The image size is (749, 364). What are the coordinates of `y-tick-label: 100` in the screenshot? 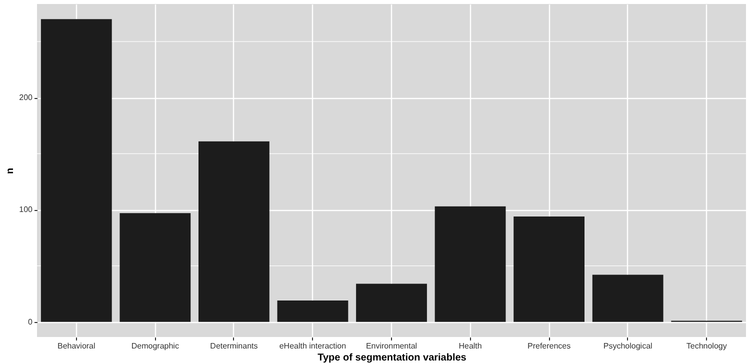 It's located at (26, 209).